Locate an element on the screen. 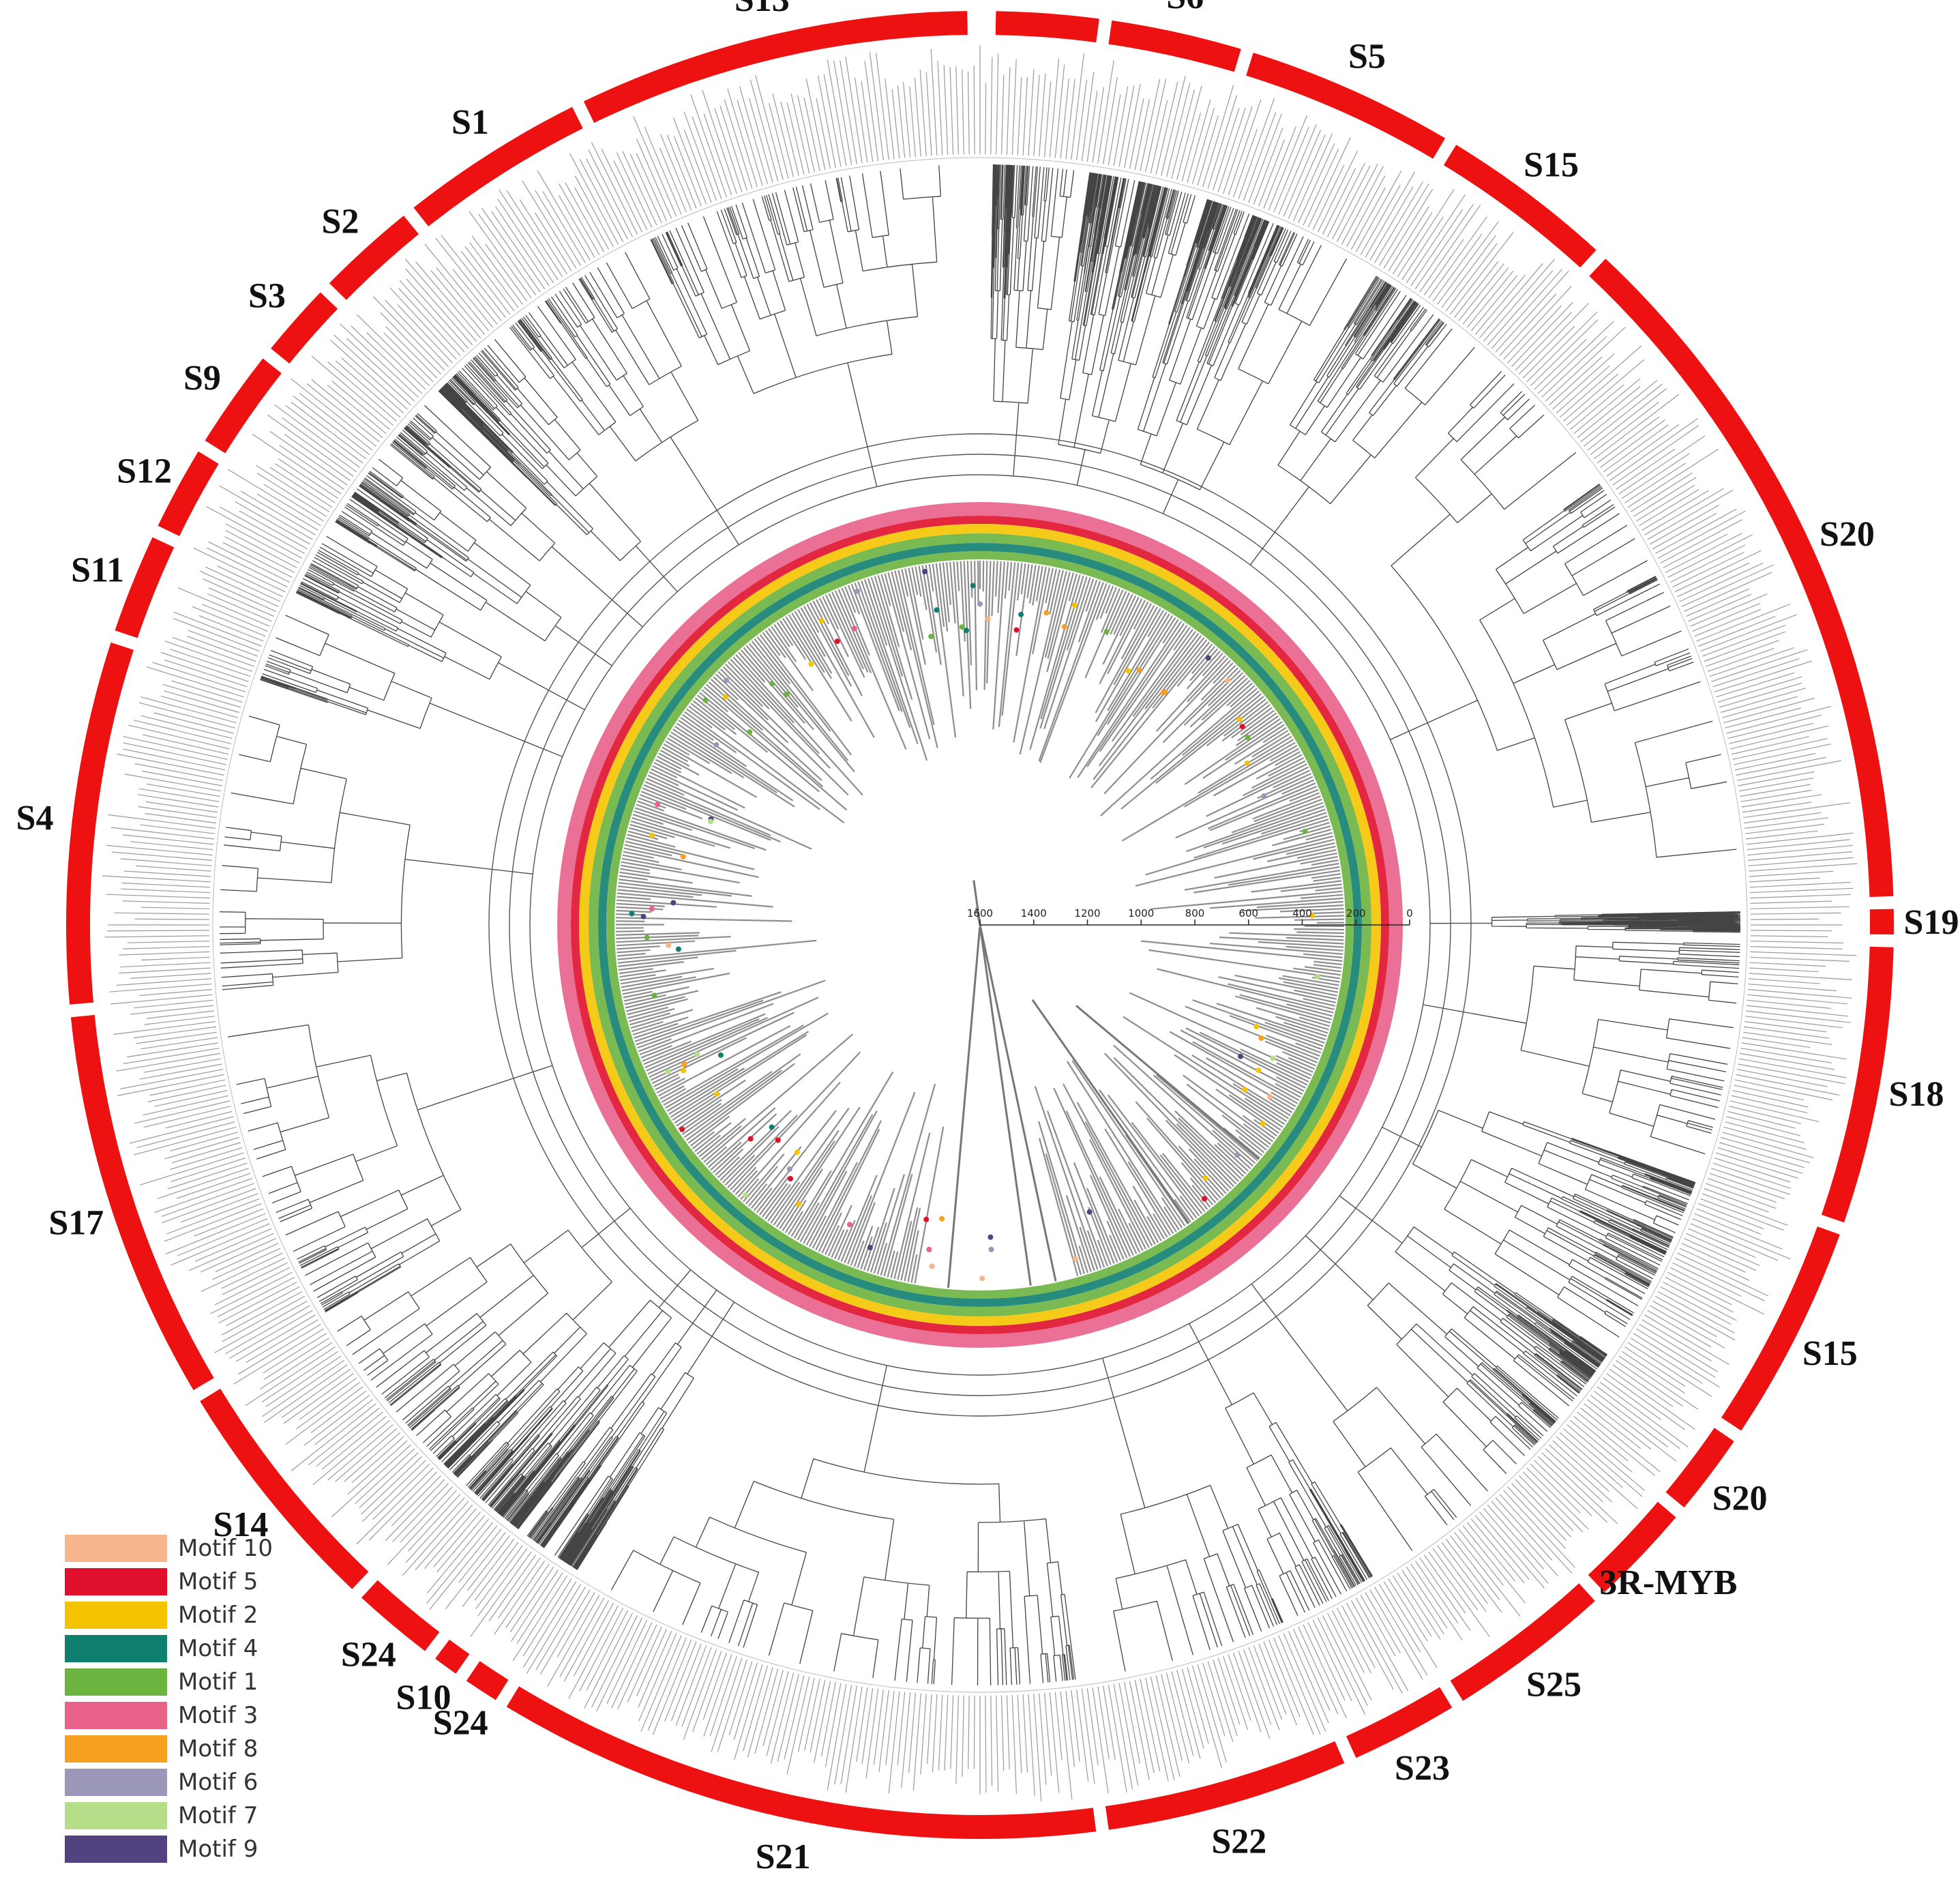 Image resolution: width=1960 pixels, height=1886 pixels. legend-label: Motif 4 is located at coordinates (218, 1648).